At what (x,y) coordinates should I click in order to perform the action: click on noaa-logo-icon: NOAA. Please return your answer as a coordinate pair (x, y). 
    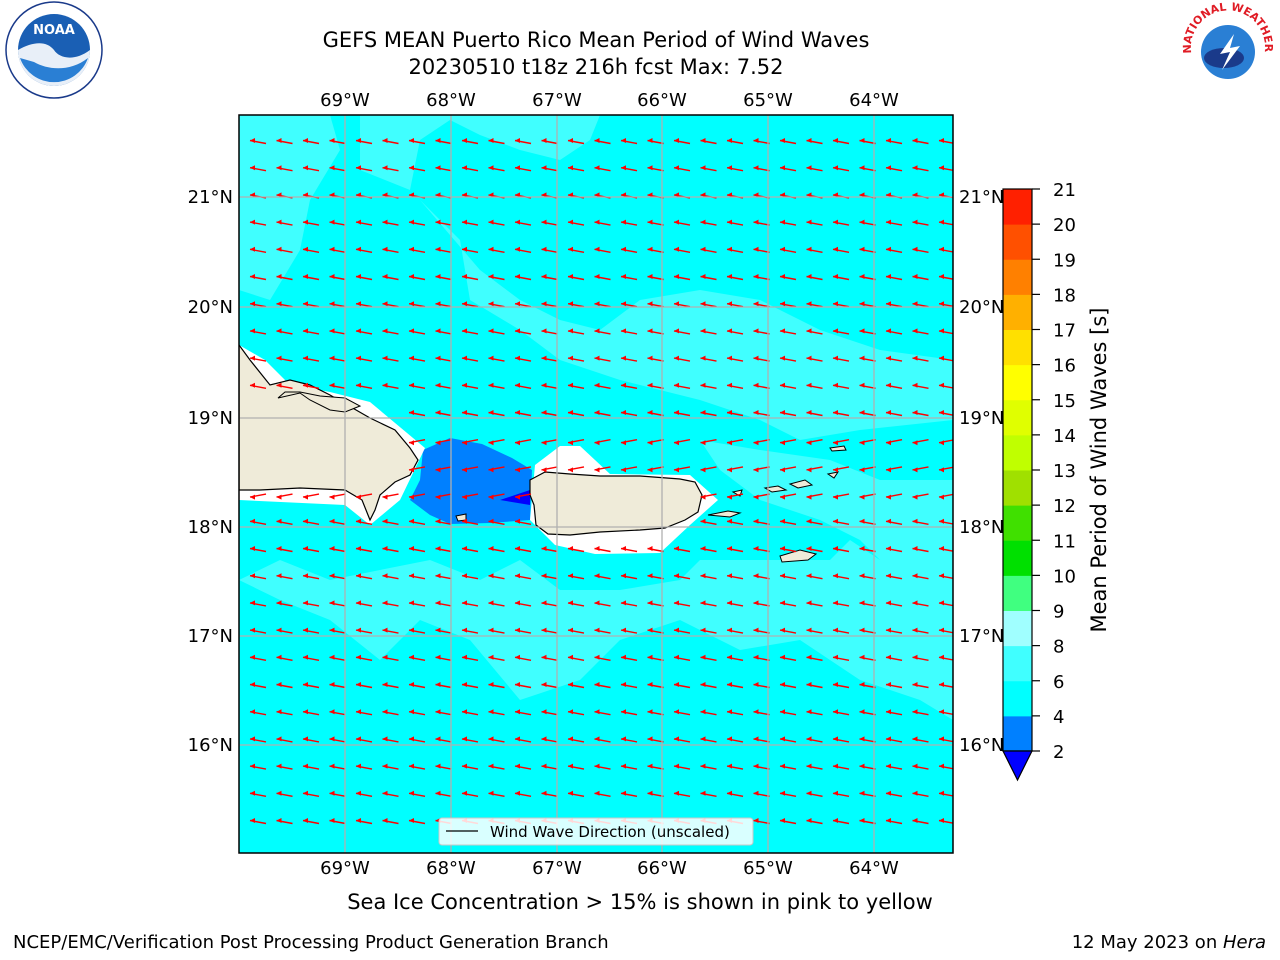
    Looking at the image, I should click on (54, 50).